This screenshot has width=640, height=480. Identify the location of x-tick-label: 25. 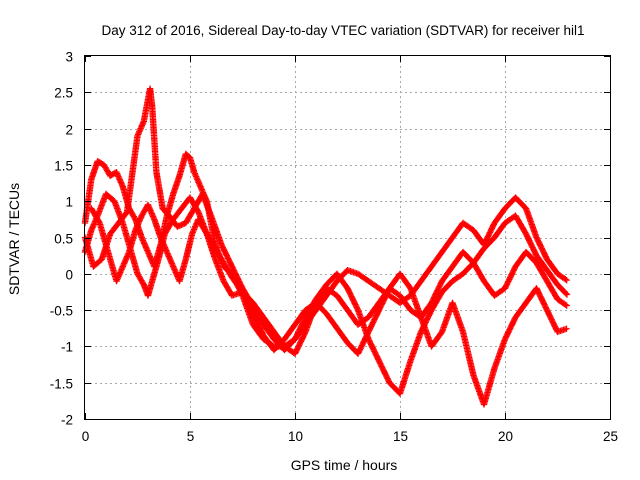
(610, 436).